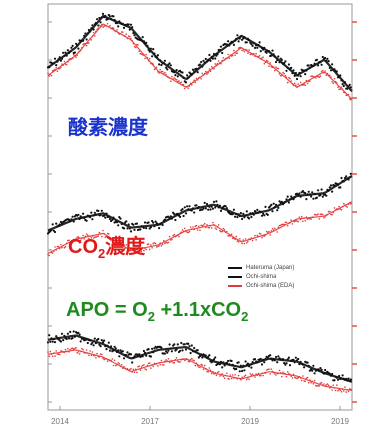 The width and height of the screenshot is (379, 445). What do you see at coordinates (107, 310) in the screenshot?
I see `apo-label-prefix: APO = O` at bounding box center [107, 310].